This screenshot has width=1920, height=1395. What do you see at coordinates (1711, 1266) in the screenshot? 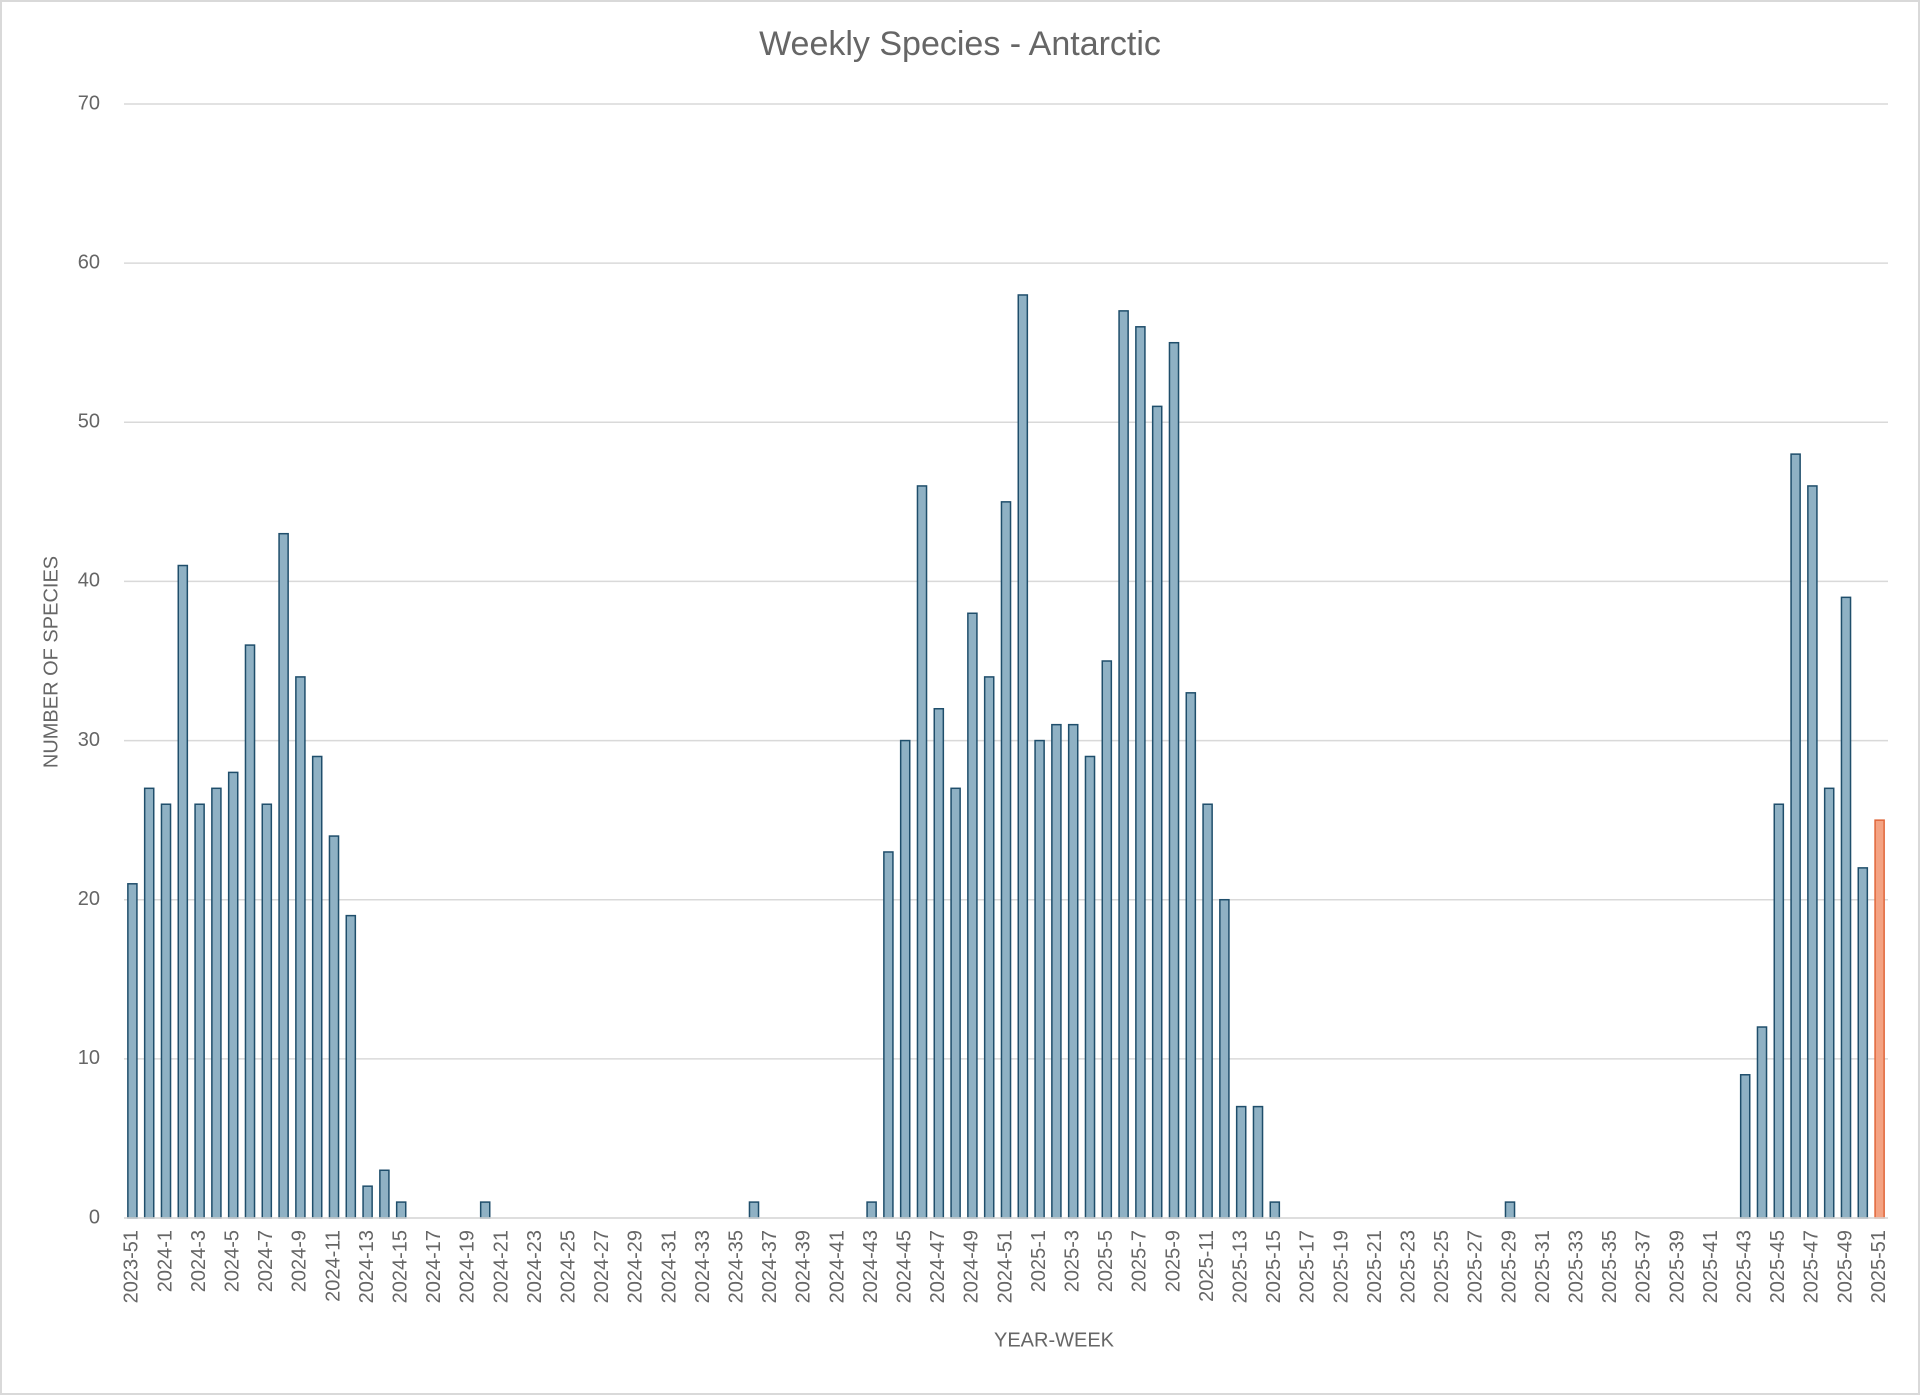
I see `x-tick-label: 2025-41` at bounding box center [1711, 1266].